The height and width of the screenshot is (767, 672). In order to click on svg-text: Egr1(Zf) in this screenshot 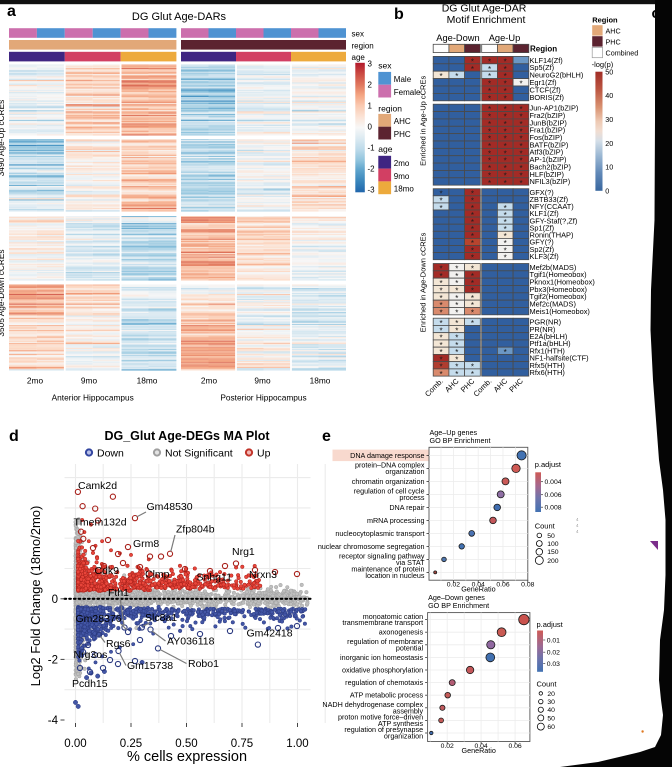, I will do `click(543, 82)`.